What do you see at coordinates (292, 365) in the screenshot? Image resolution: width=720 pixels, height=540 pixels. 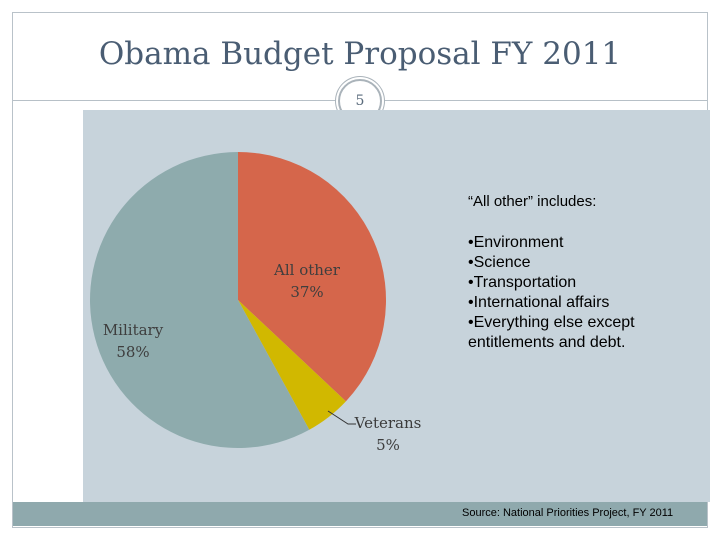 I see `pie-slice-veterans` at bounding box center [292, 365].